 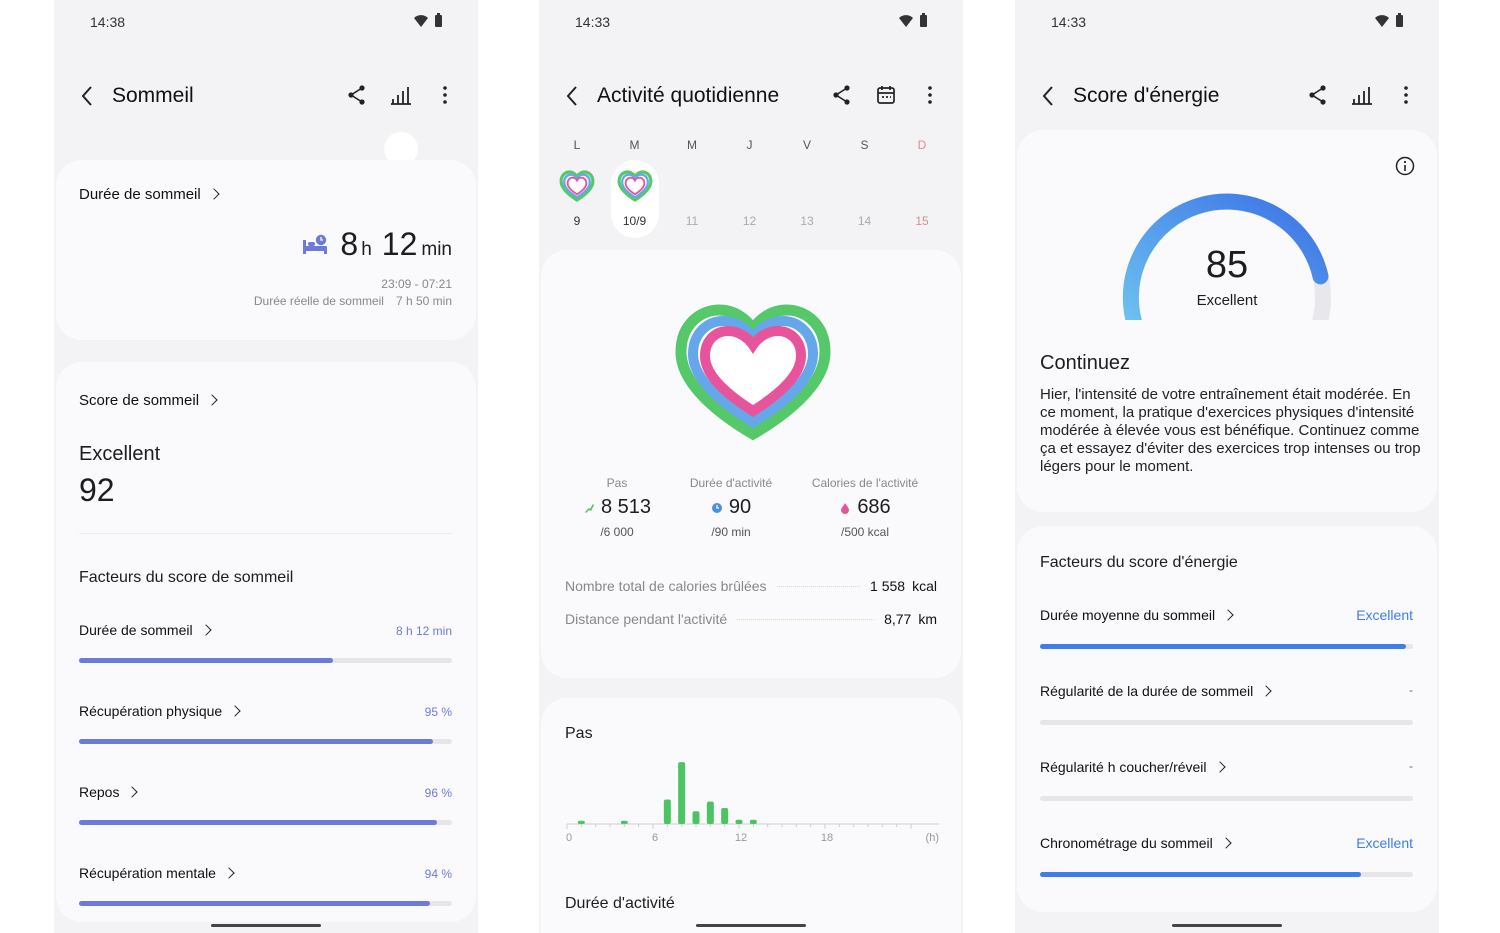 What do you see at coordinates (922, 184) in the screenshot?
I see `week-day: D 15` at bounding box center [922, 184].